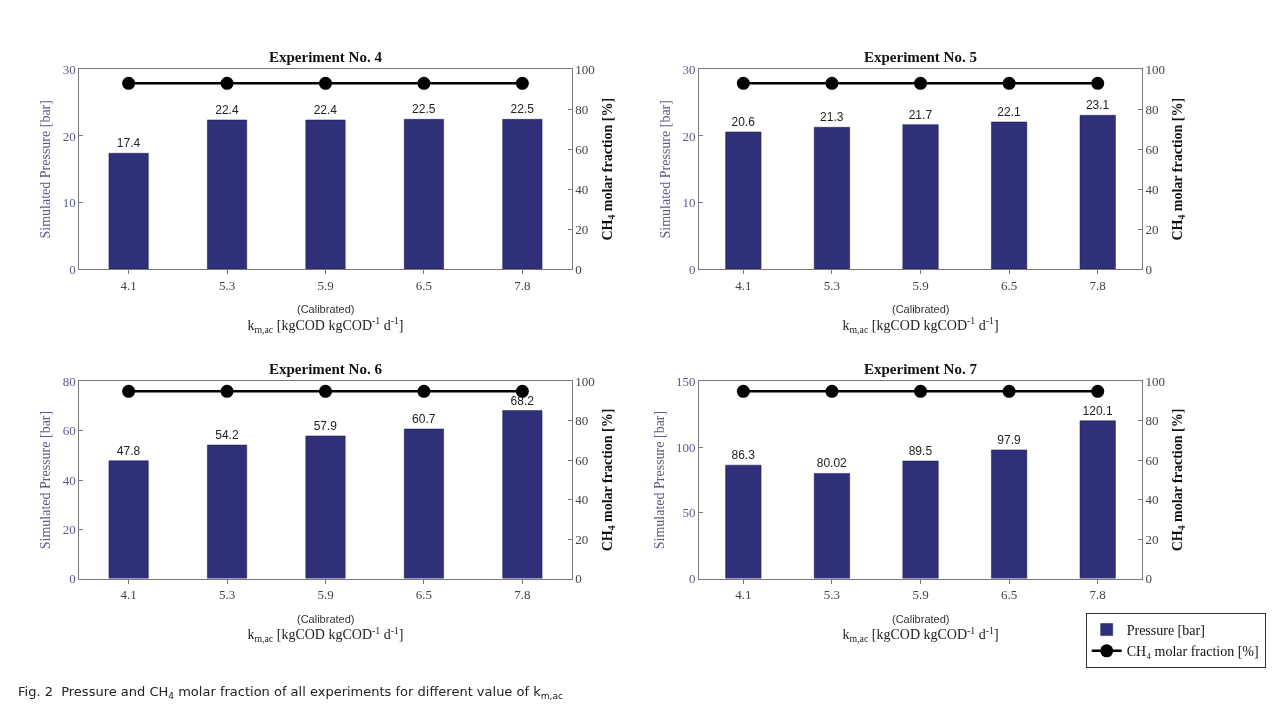 This screenshot has width=1282, height=724. Describe the element at coordinates (743, 455) in the screenshot. I see `data-label: 86.3` at that location.